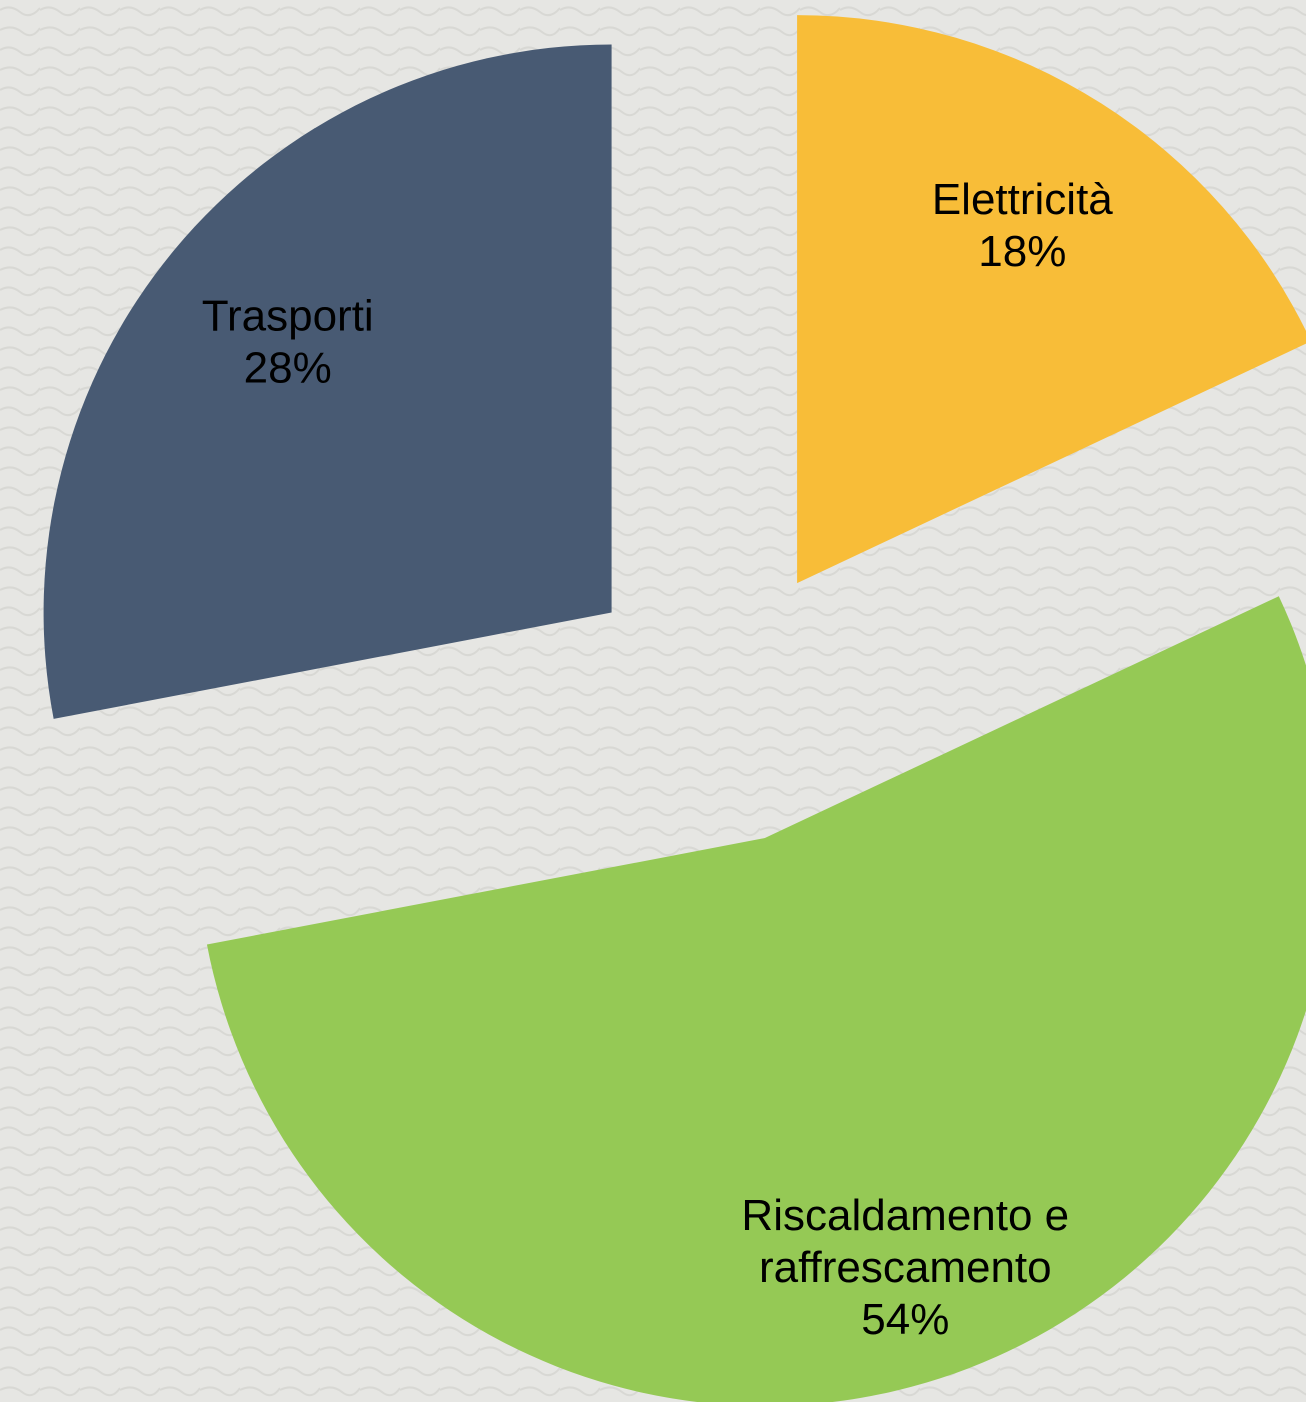 The width and height of the screenshot is (1306, 1402). What do you see at coordinates (1022, 251) in the screenshot?
I see `value-label: 18%` at bounding box center [1022, 251].